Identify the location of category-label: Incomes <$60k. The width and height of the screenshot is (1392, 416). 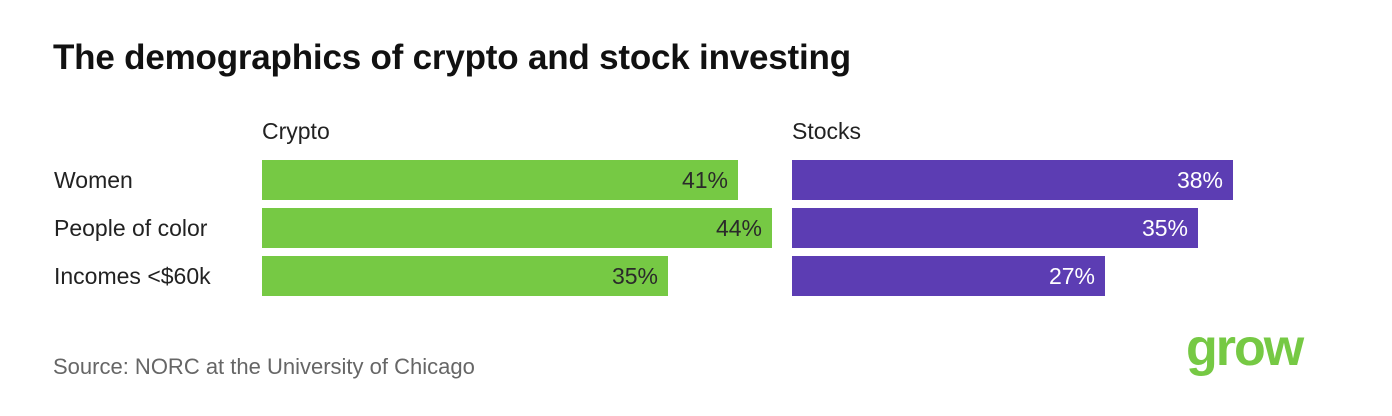
(132, 276).